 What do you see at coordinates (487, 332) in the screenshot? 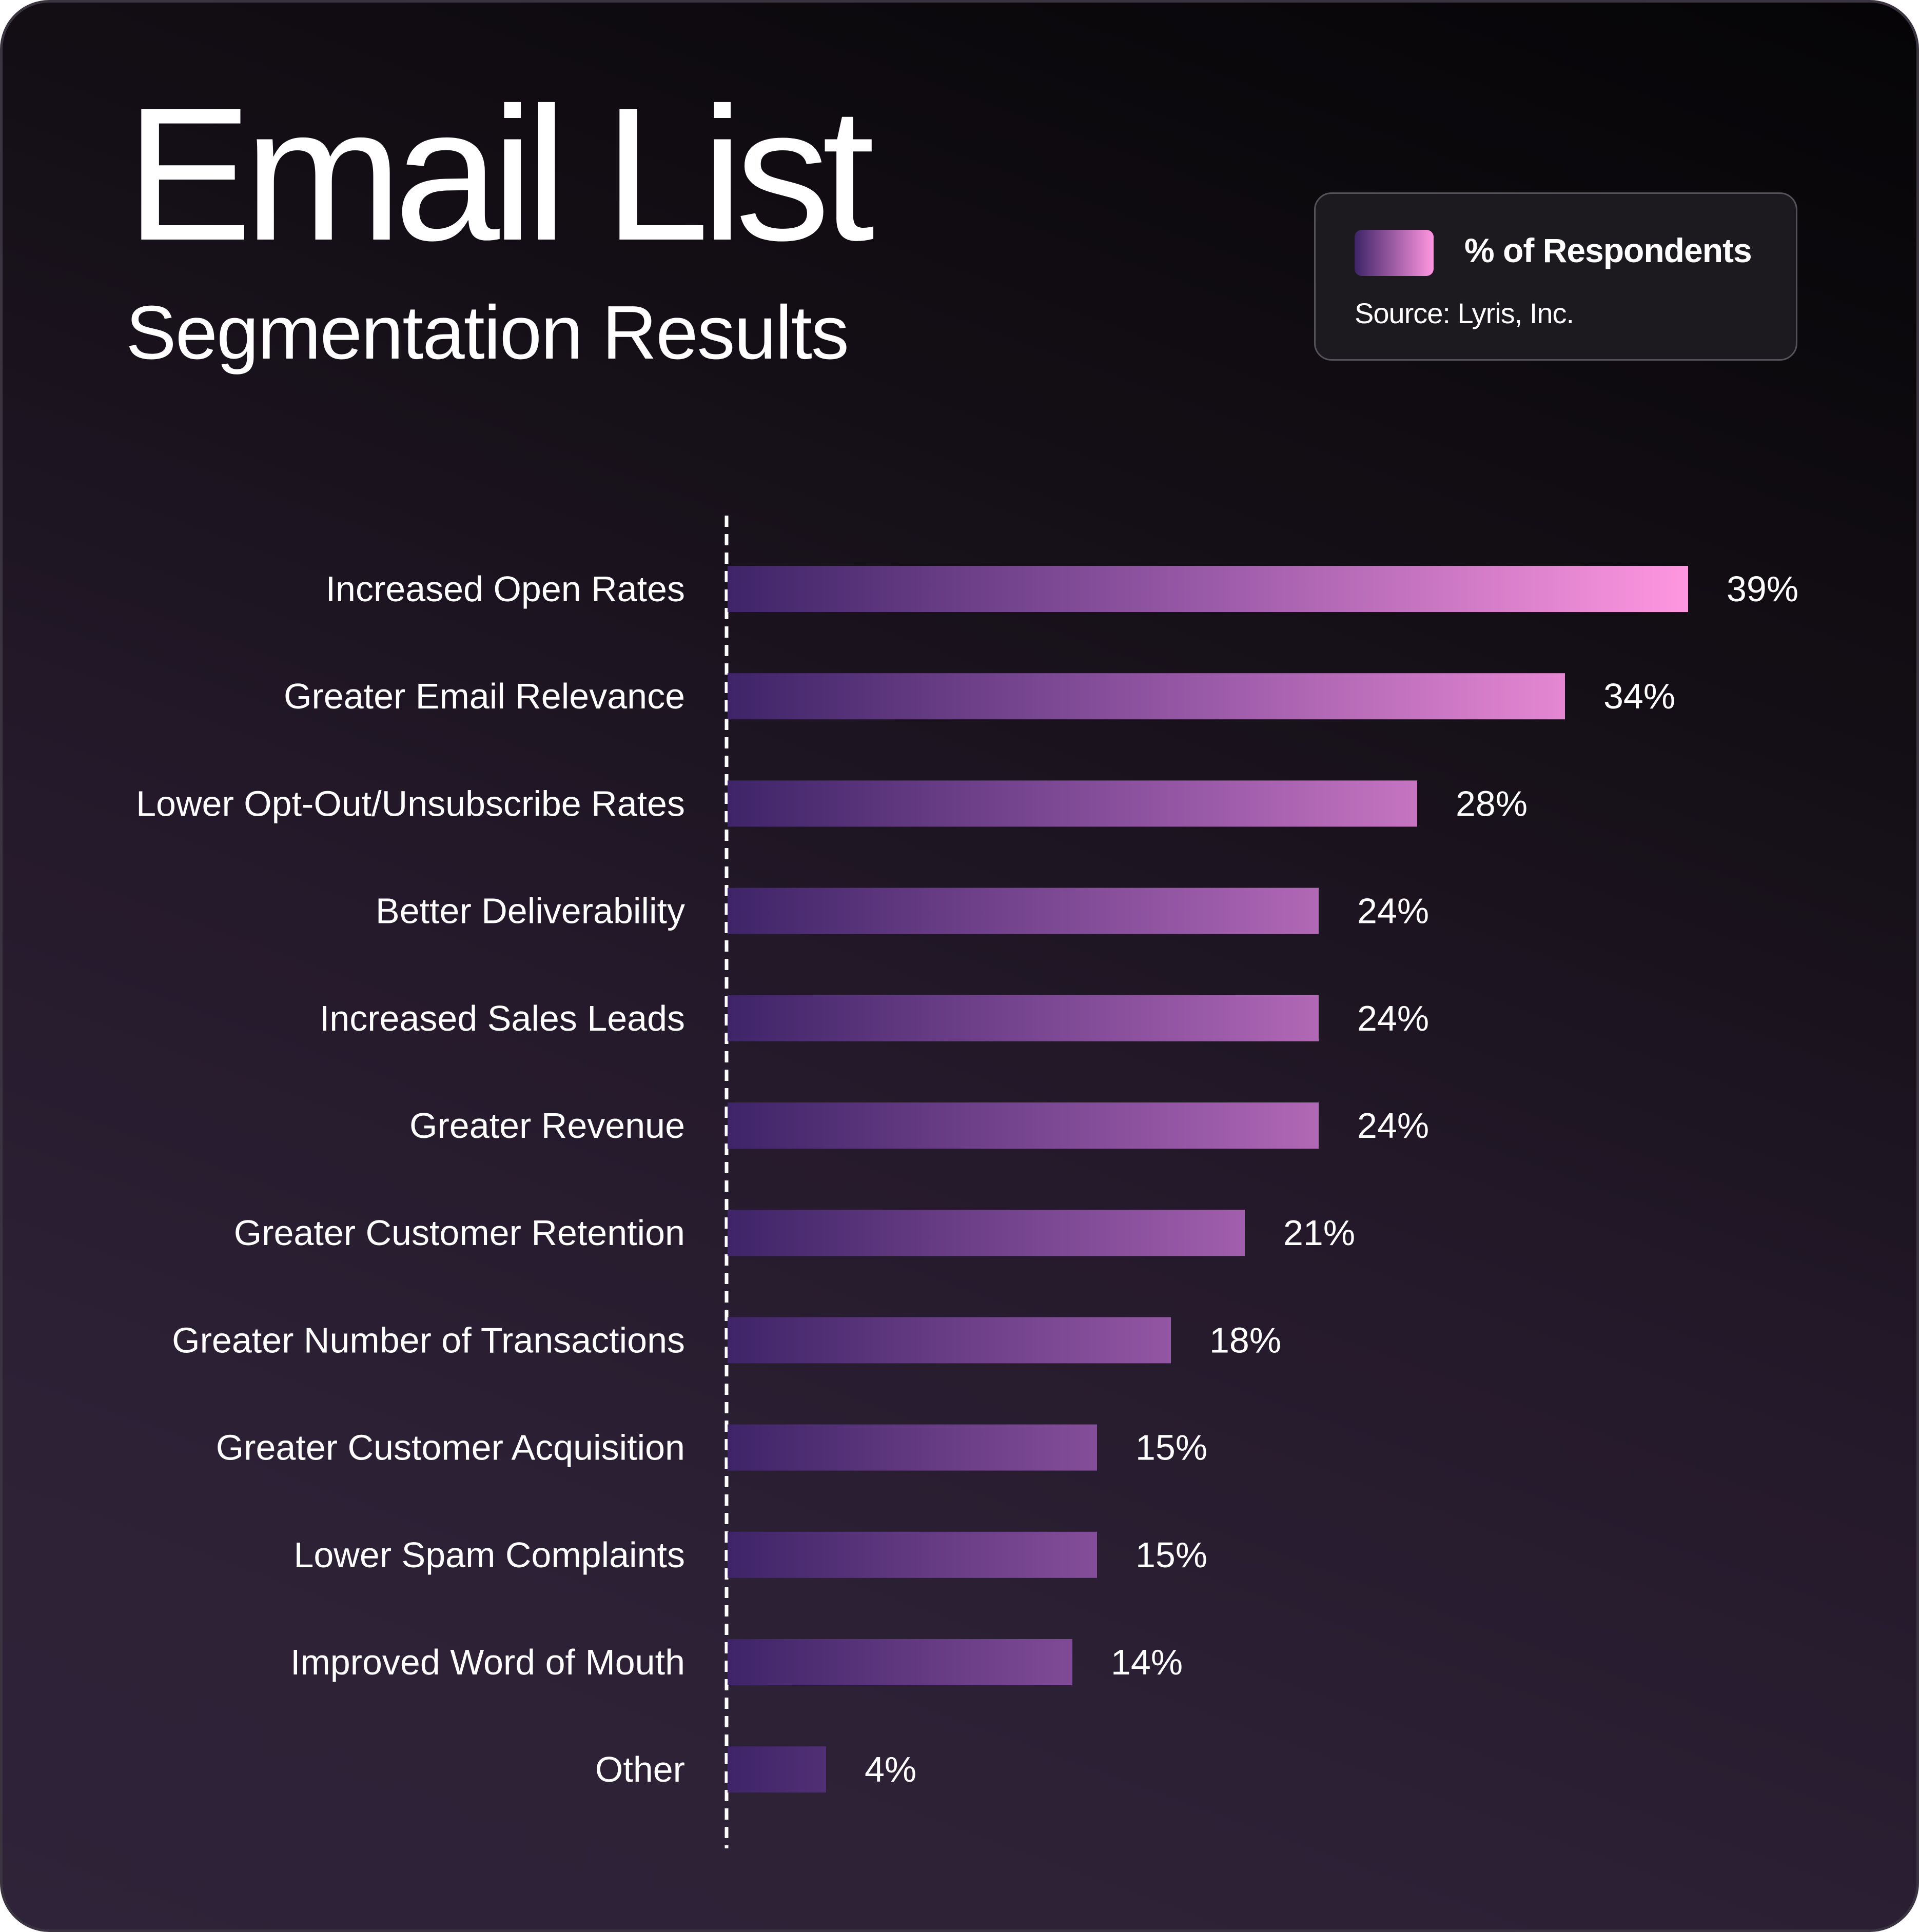
I see `chart-subtitle: Segmentation Results` at bounding box center [487, 332].